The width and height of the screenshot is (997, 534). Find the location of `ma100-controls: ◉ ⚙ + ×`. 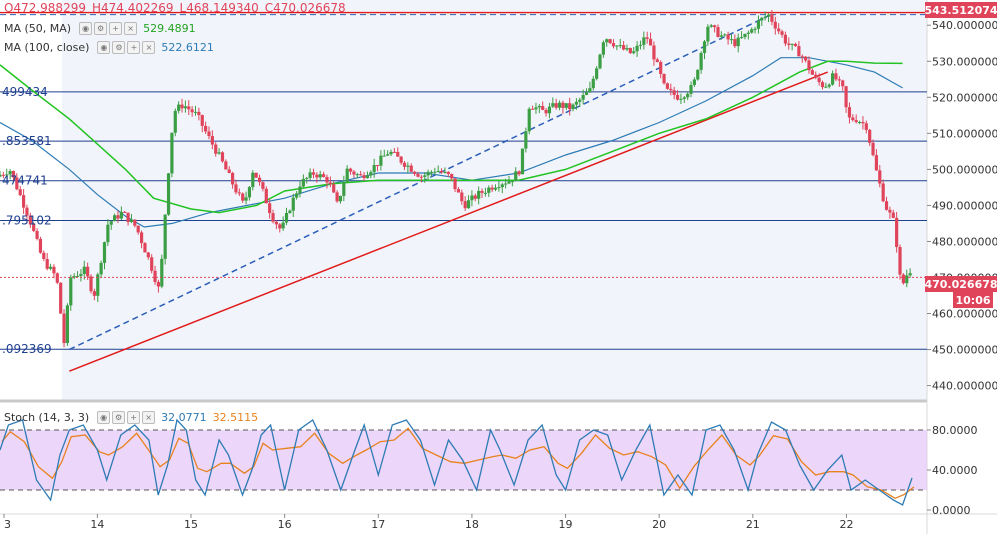

ma100-controls: ◉ ⚙ + × is located at coordinates (126, 47).